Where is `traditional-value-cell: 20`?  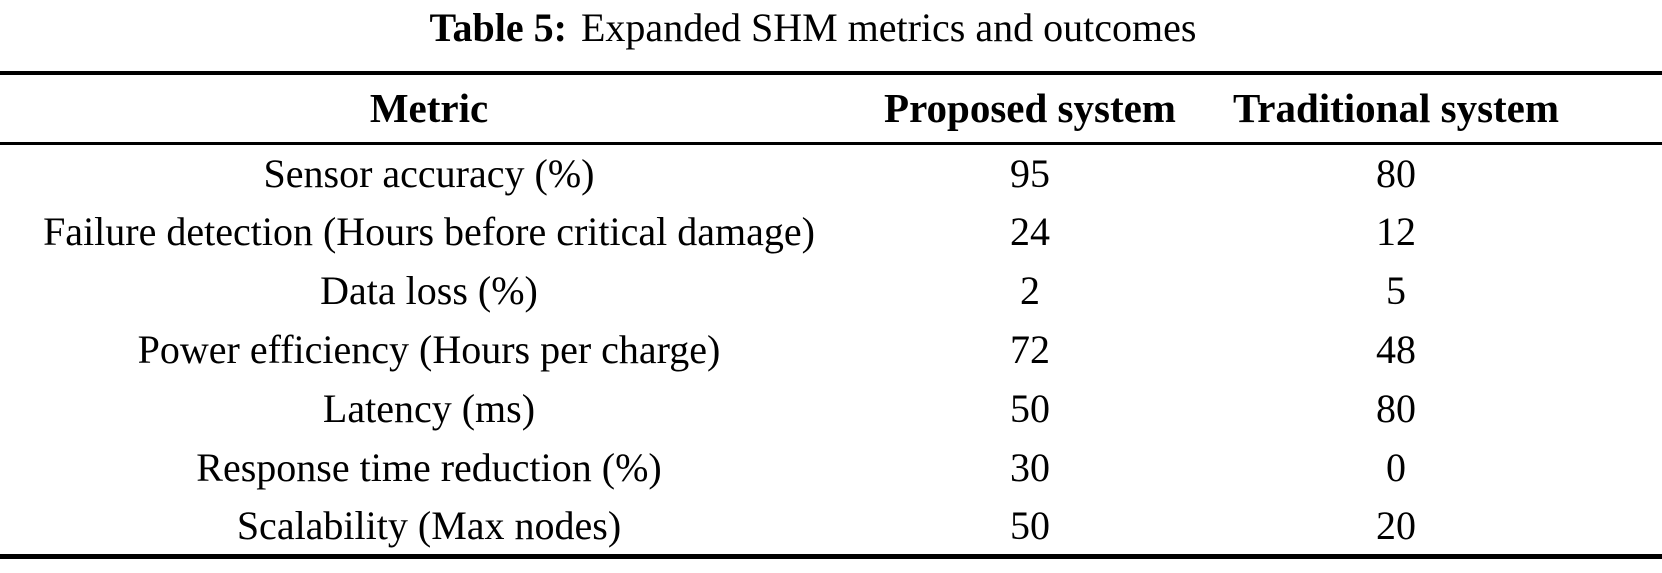 traditional-value-cell: 20 is located at coordinates (1396, 525).